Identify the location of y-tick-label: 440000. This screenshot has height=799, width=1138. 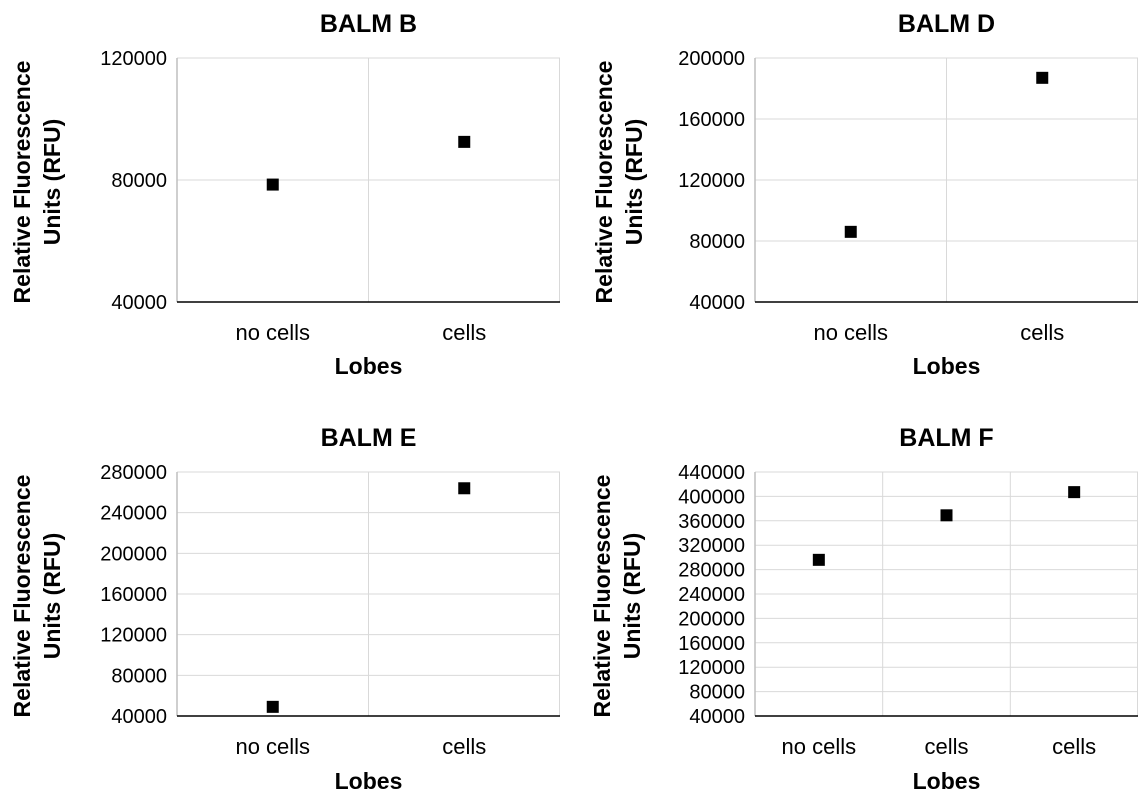
(711, 473).